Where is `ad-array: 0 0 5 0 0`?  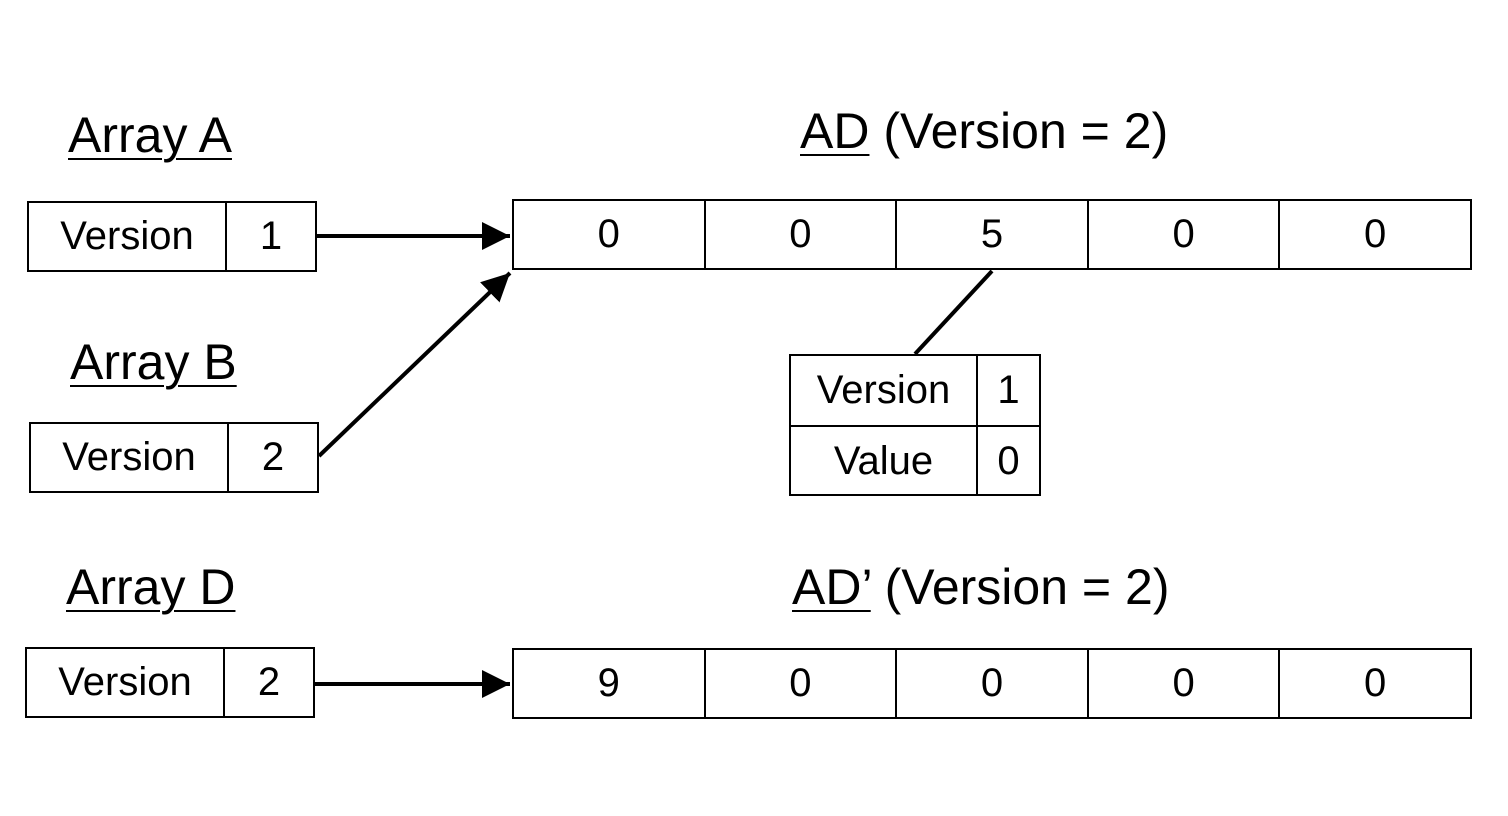 ad-array: 0 0 5 0 0 is located at coordinates (992, 234).